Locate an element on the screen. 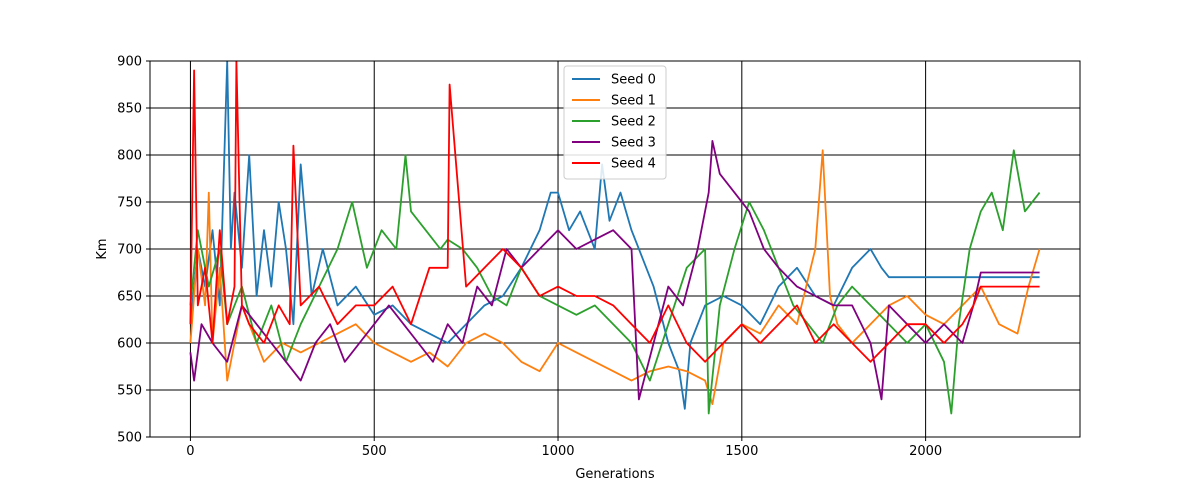  y-tick-label: 550 is located at coordinates (129, 391).